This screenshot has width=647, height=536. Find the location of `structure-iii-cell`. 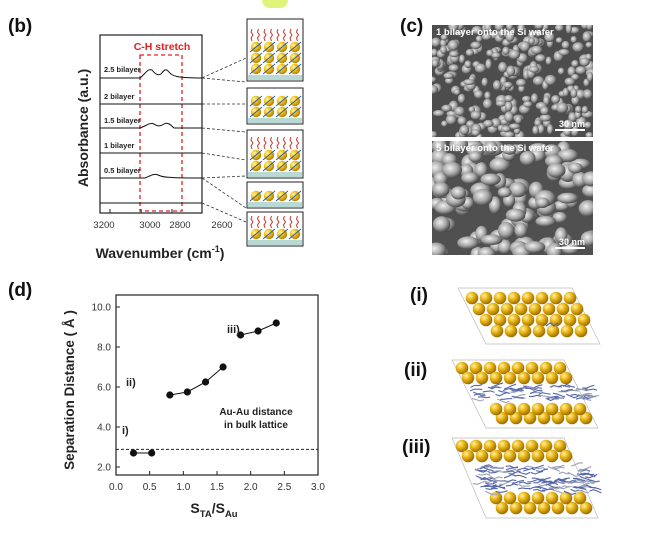

structure-iii-cell is located at coordinates (525, 478).